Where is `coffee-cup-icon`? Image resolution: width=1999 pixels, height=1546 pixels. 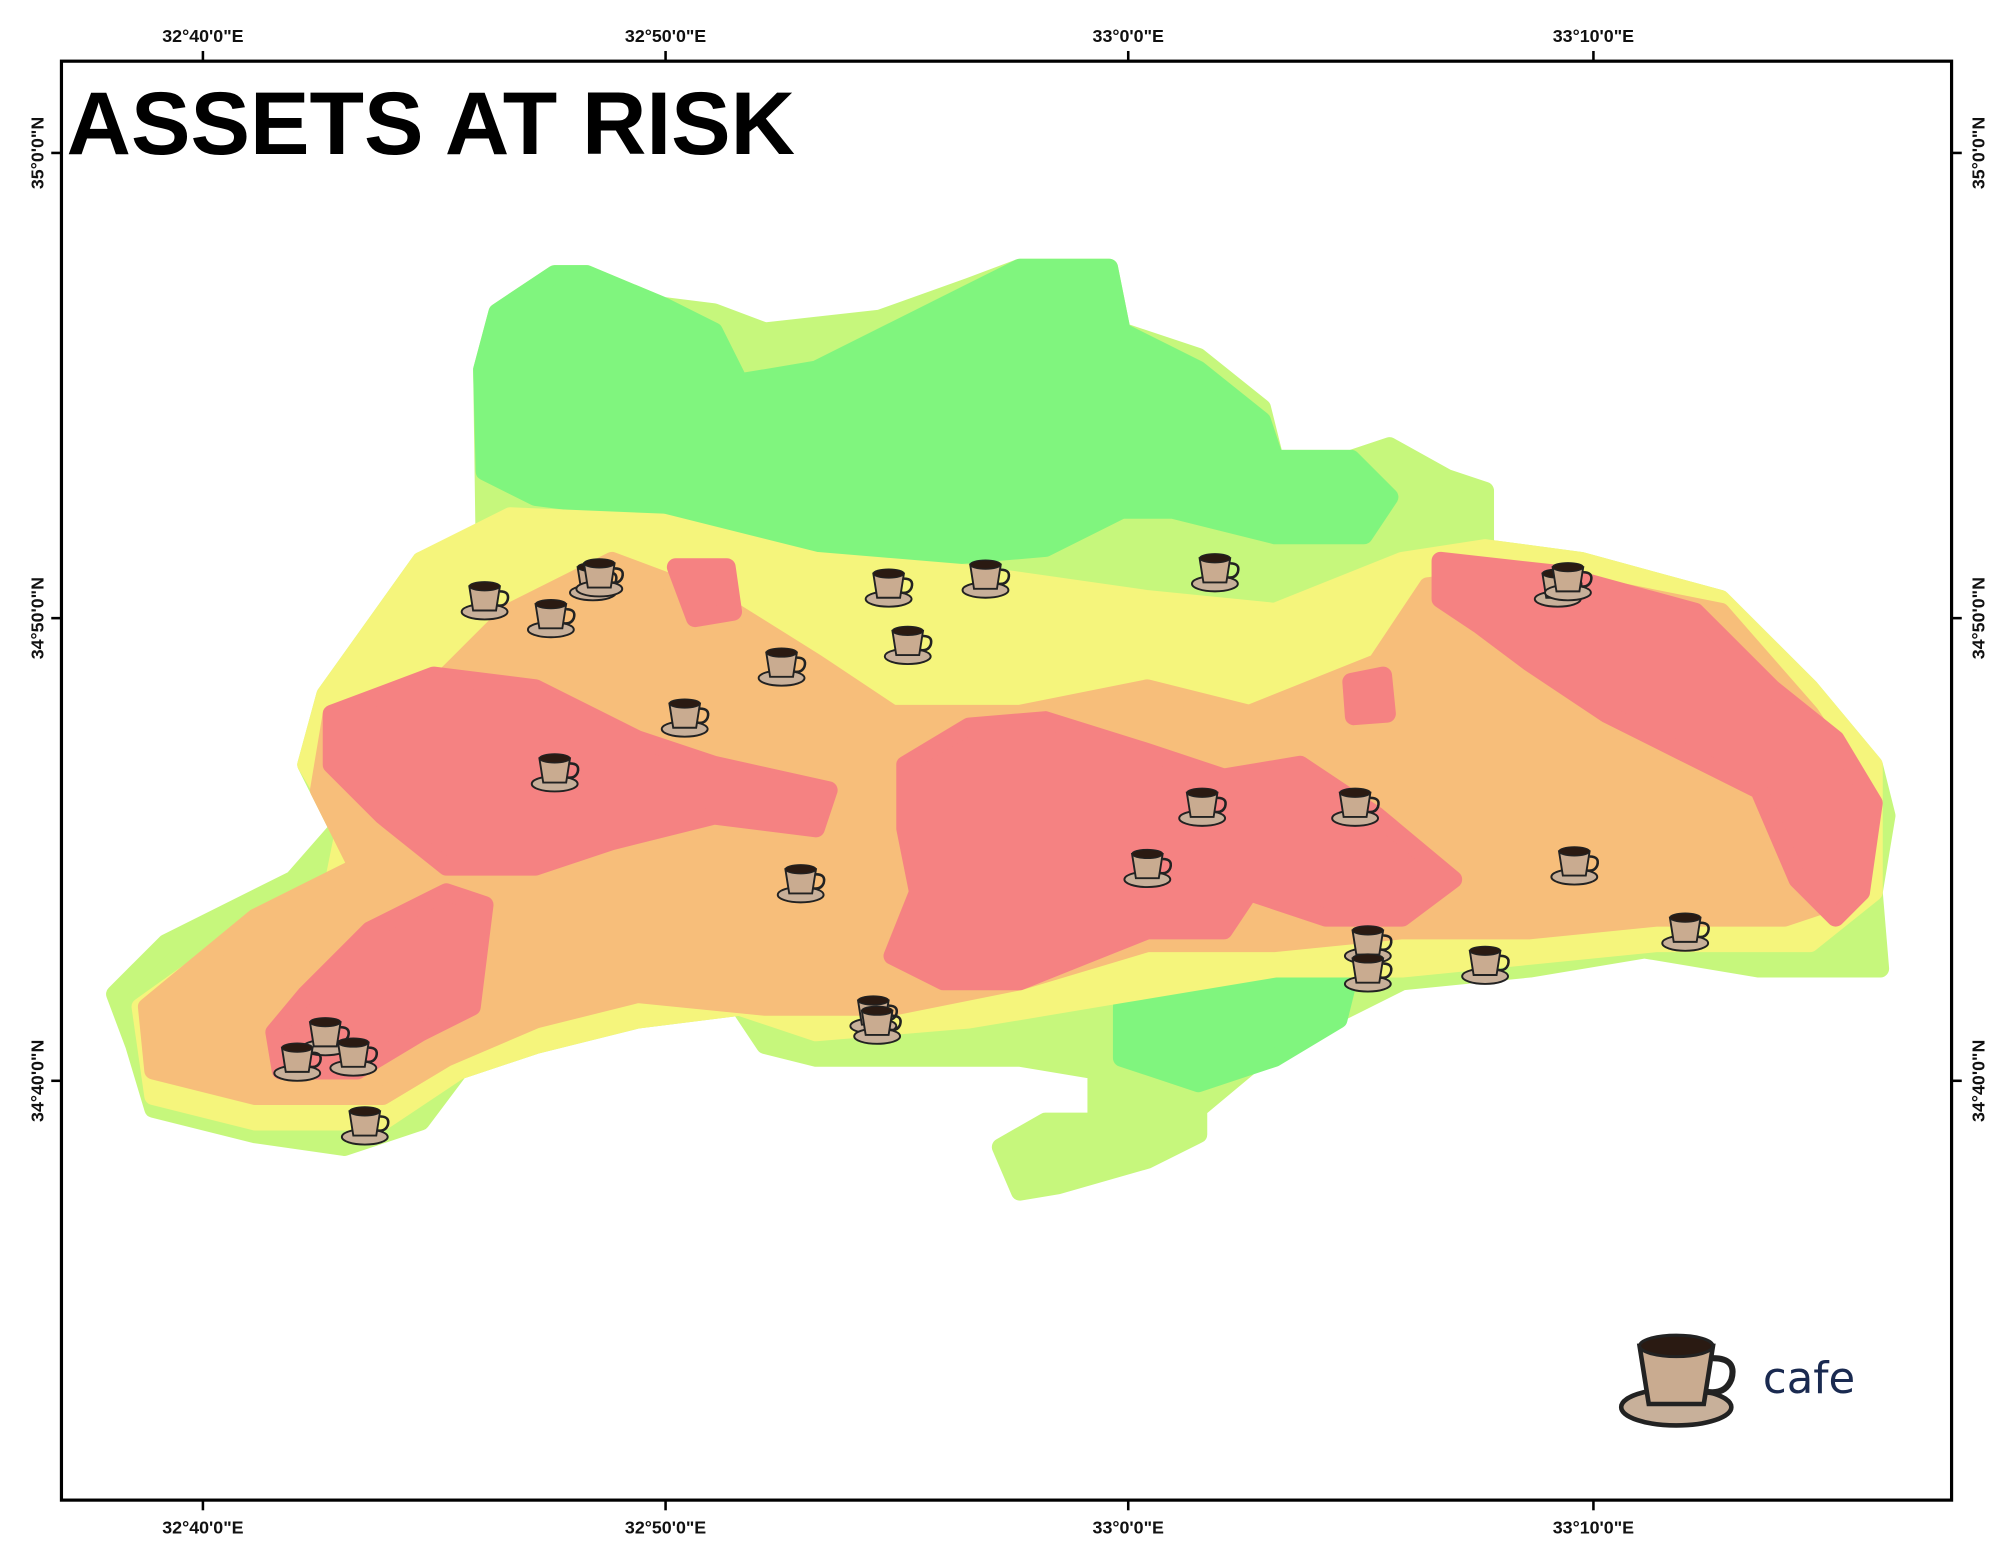
coffee-cup-icon is located at coordinates (1676, 1380).